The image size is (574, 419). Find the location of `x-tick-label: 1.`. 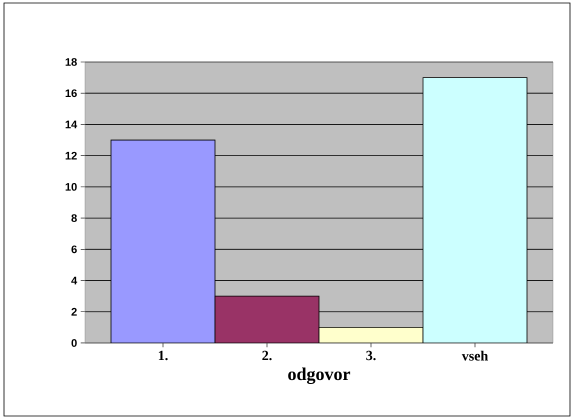

x-tick-label: 1. is located at coordinates (163, 355).